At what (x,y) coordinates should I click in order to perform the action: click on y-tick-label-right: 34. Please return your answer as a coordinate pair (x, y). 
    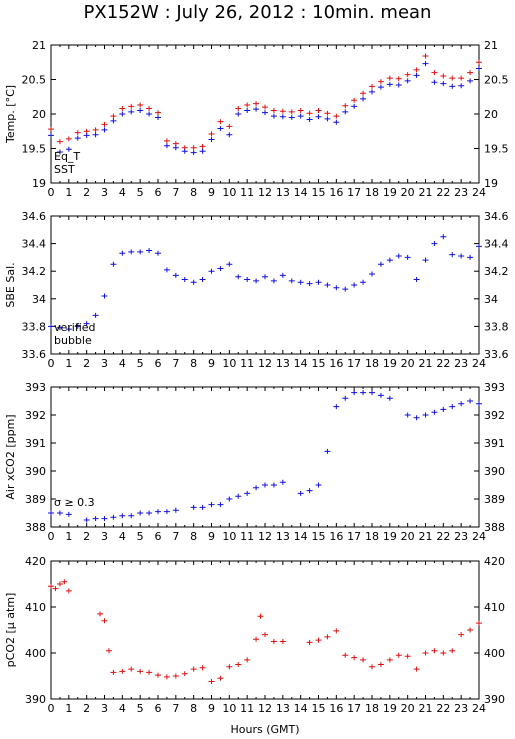
    Looking at the image, I should click on (491, 299).